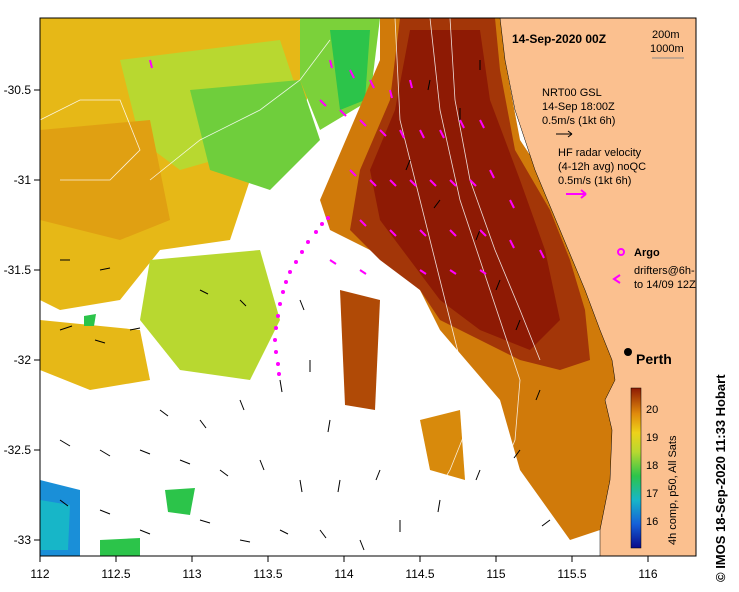 Image resolution: width=739 pixels, height=592 pixels. I want to click on colorbar-tick-label: 16, so click(652, 522).